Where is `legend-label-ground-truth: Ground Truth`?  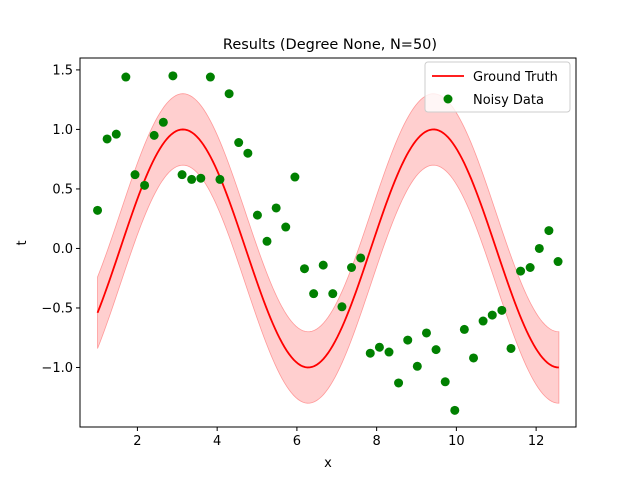 legend-label-ground-truth: Ground Truth is located at coordinates (515, 77).